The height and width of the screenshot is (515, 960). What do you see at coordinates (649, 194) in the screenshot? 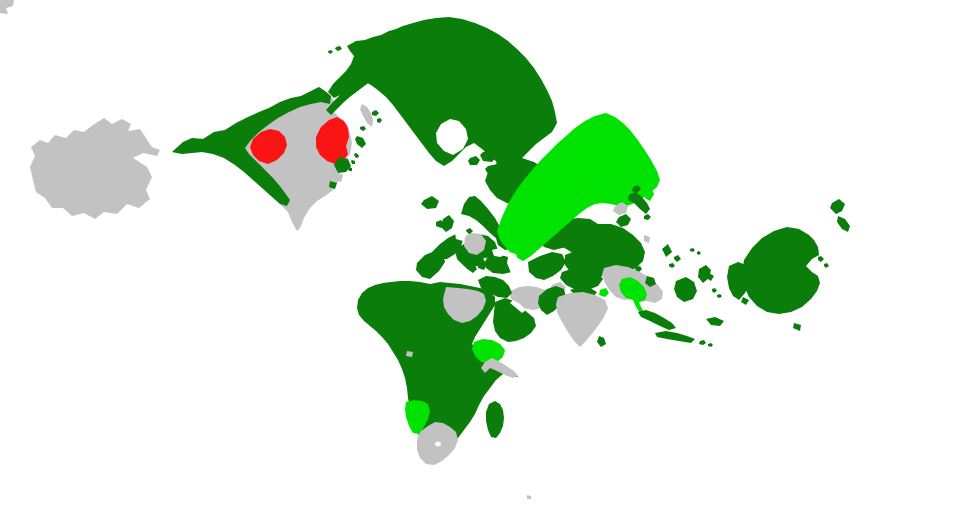
I see `region-sakhalin` at bounding box center [649, 194].